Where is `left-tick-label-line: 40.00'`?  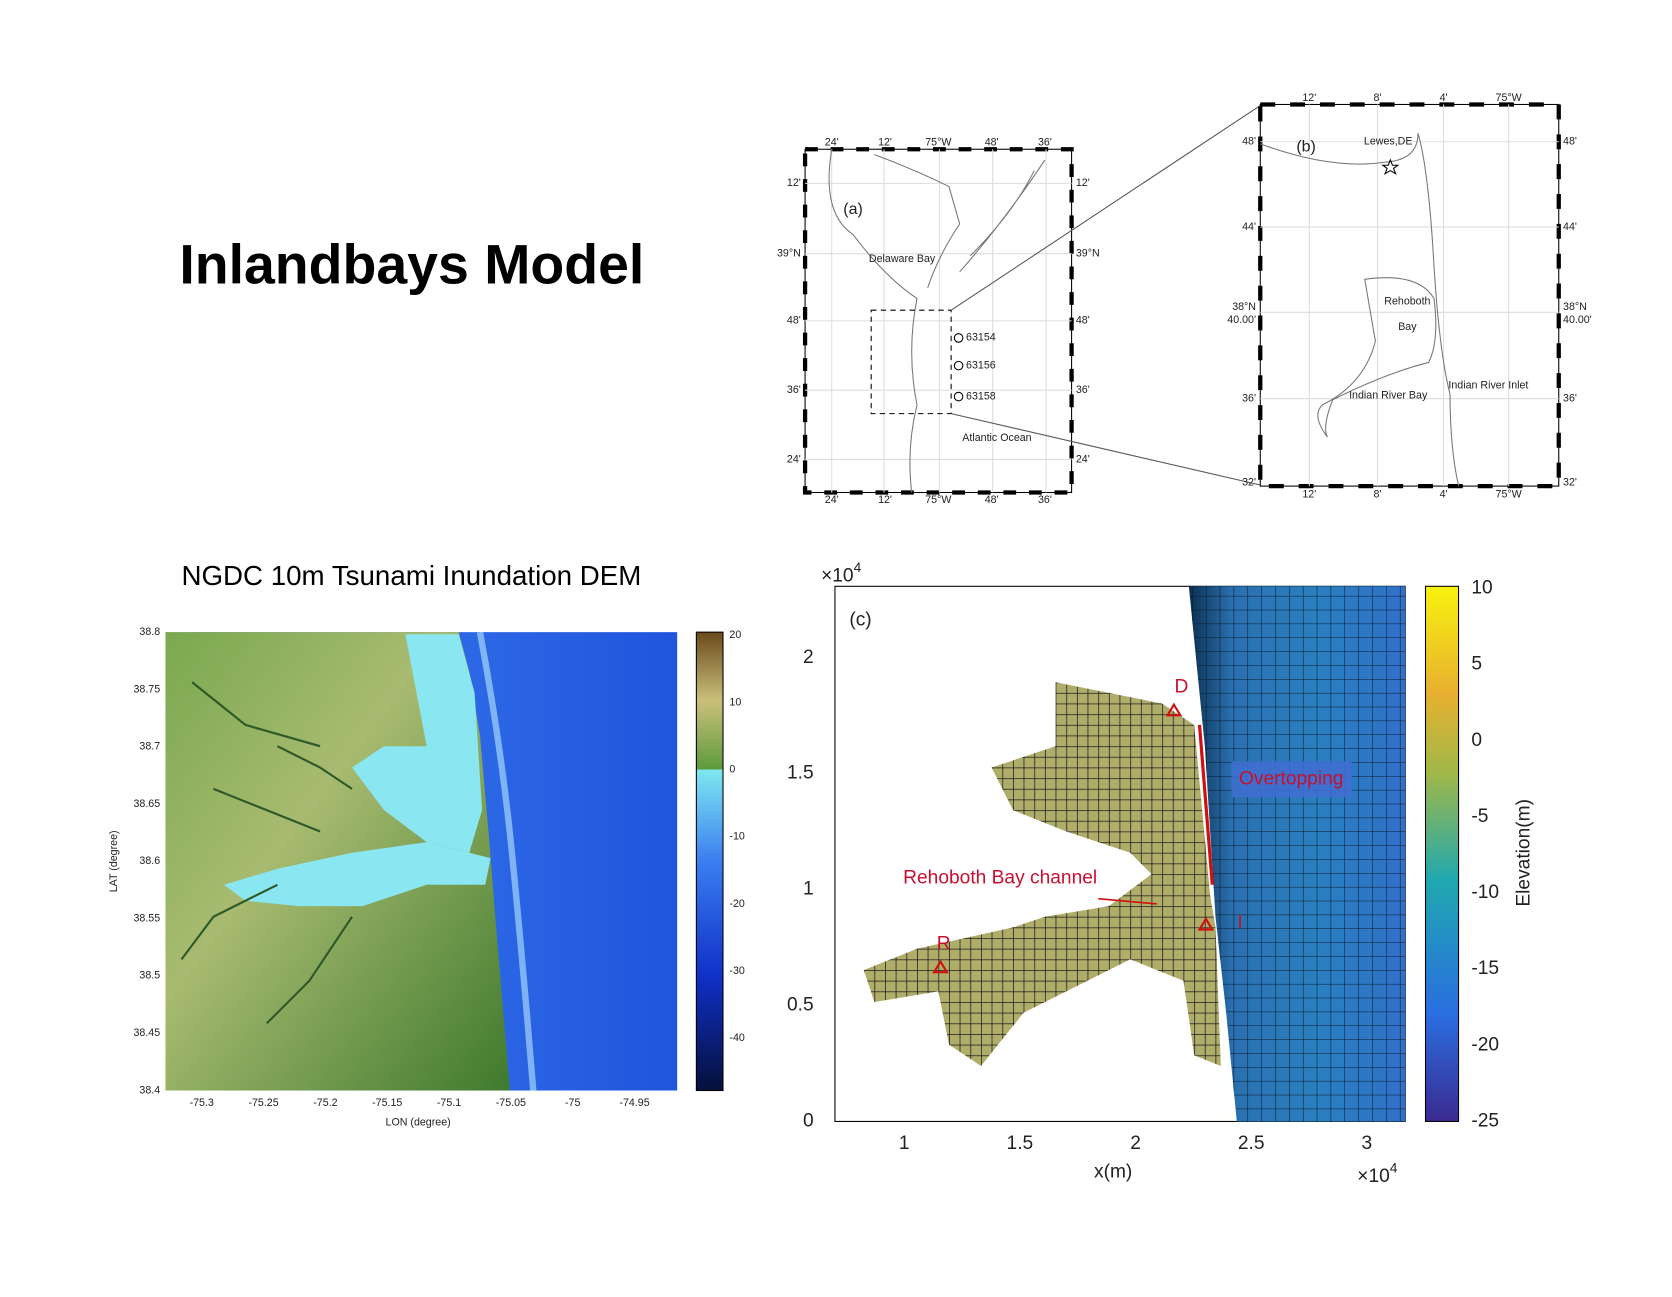
left-tick-label-line: 40.00' is located at coordinates (1241, 320).